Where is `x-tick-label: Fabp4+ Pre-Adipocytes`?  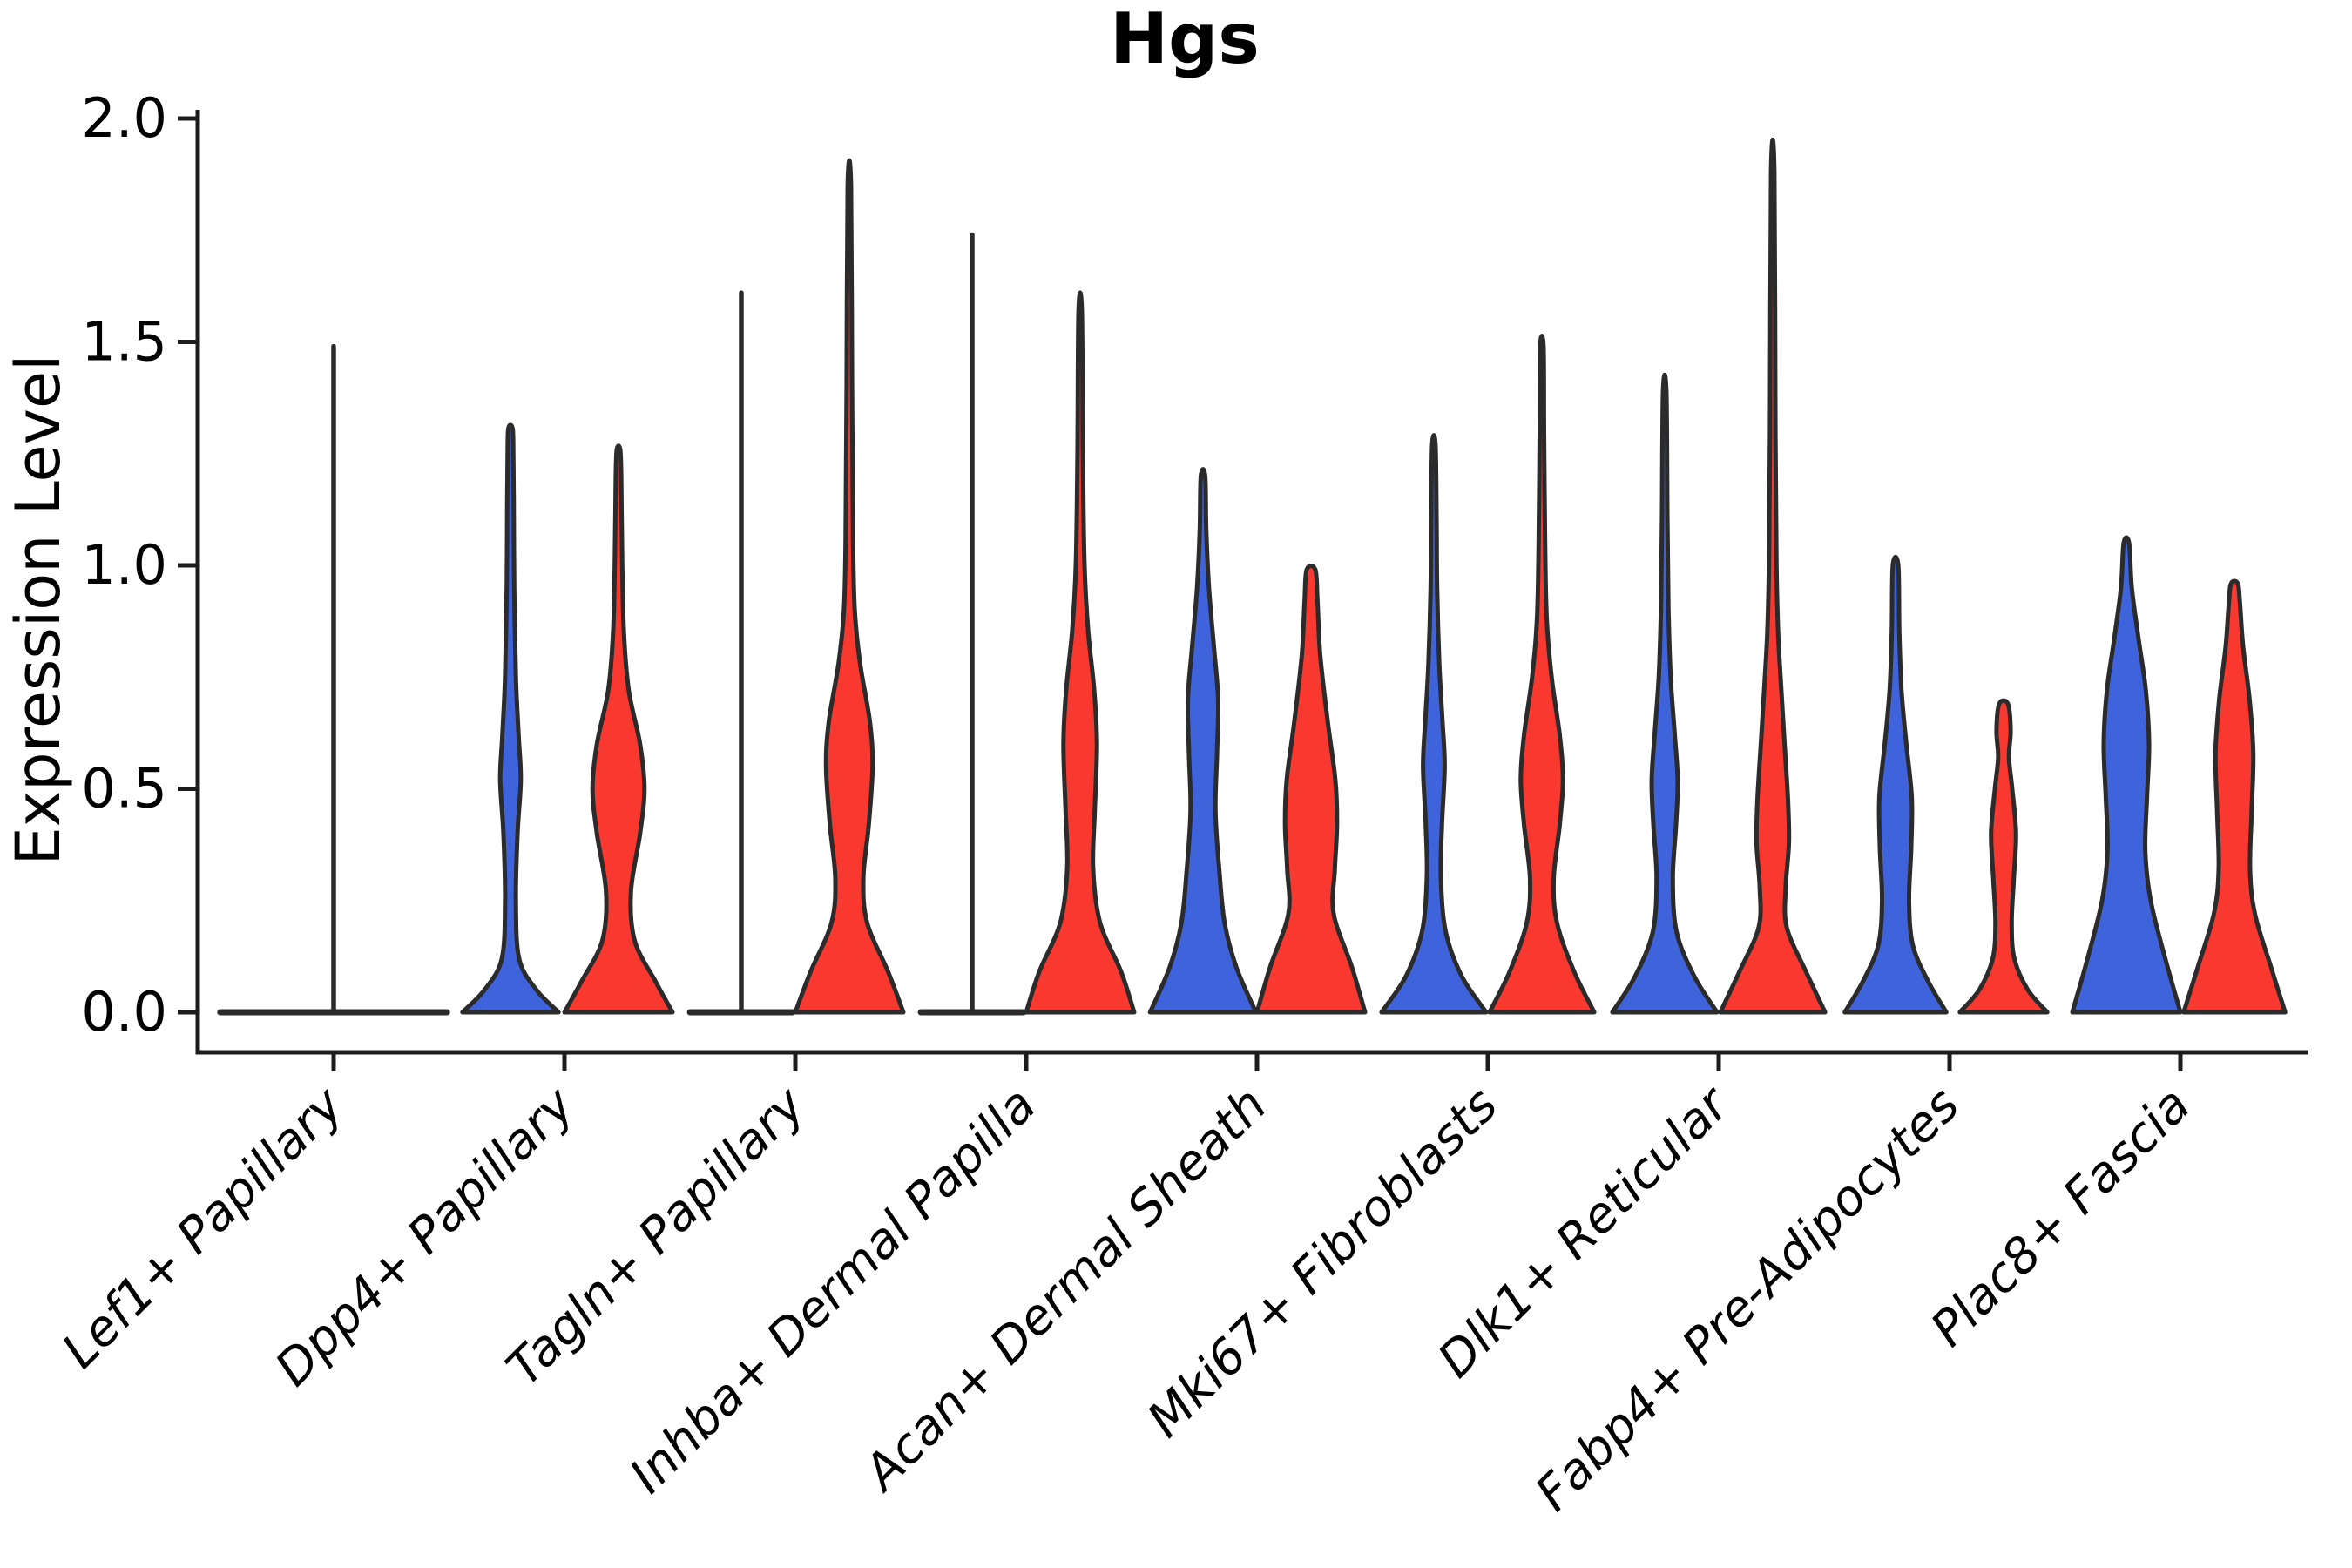
x-tick-label: Fabp4+ Pre-Adipocytes is located at coordinates (1747, 1300).